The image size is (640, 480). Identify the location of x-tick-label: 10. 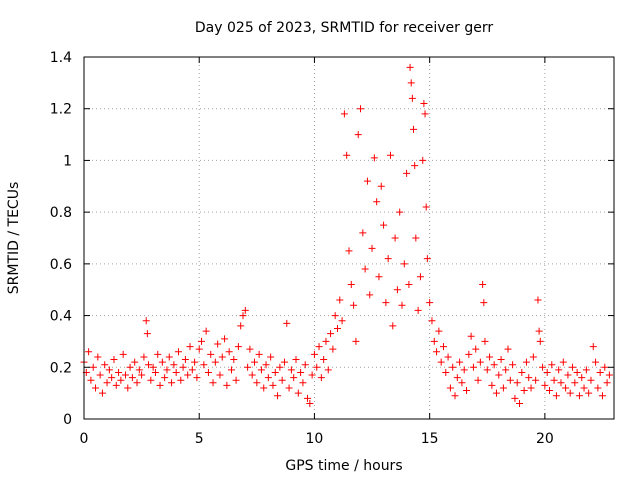
(315, 439).